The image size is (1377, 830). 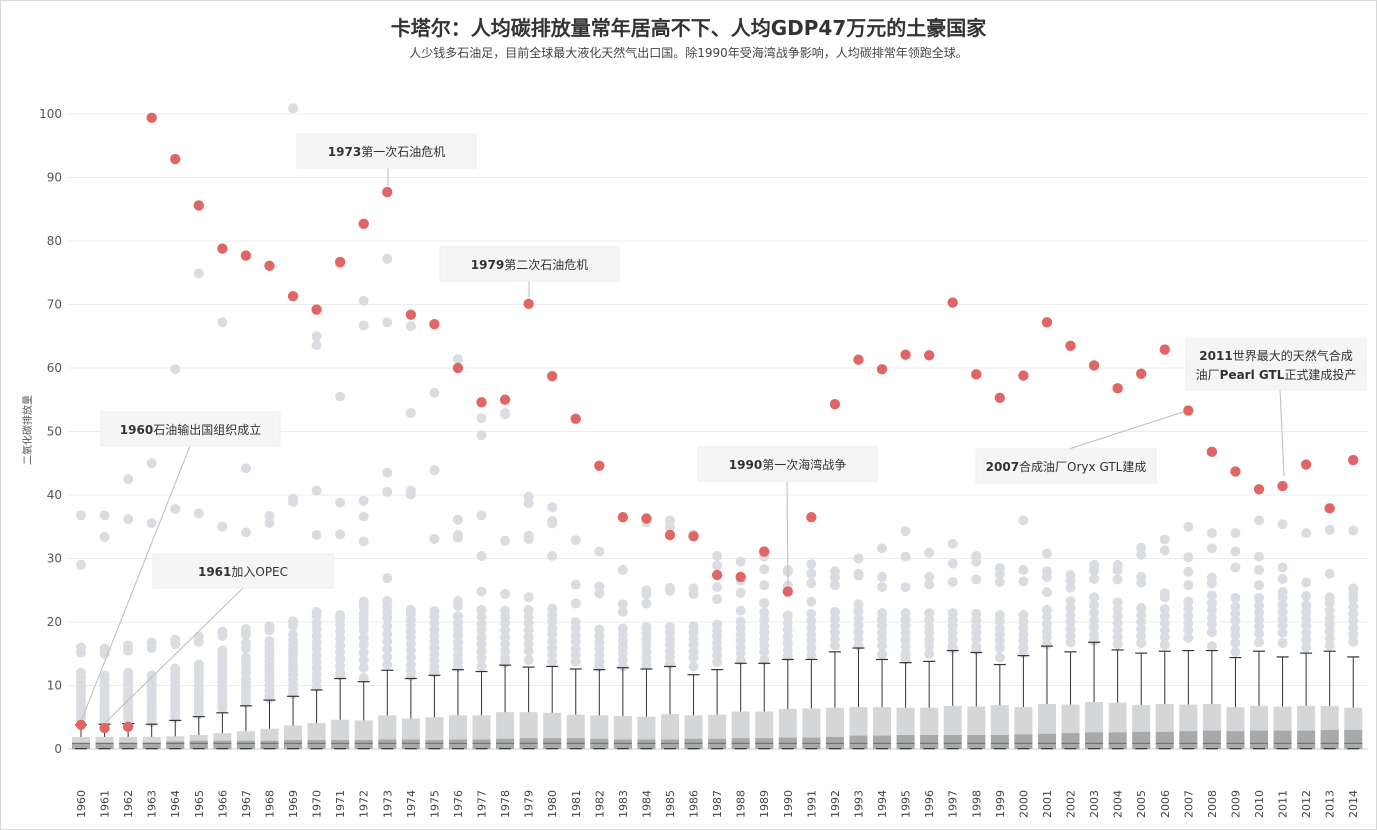 I want to click on annotation-box, so click(x=386, y=151).